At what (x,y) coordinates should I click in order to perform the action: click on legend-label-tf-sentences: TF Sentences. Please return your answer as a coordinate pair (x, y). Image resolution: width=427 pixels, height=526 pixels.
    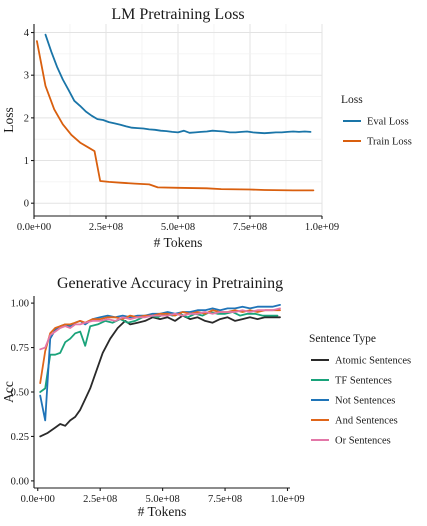
    Looking at the image, I should click on (363, 381).